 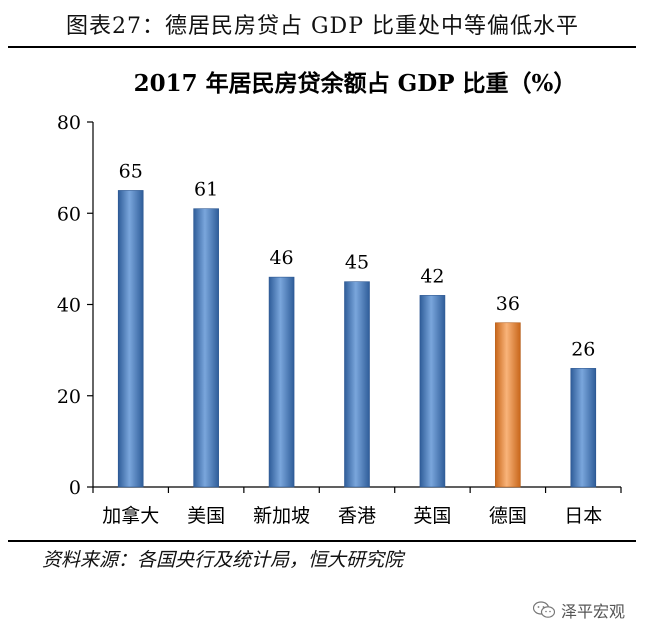 I want to click on x-tick-label: 新加坡, so click(x=281, y=516).